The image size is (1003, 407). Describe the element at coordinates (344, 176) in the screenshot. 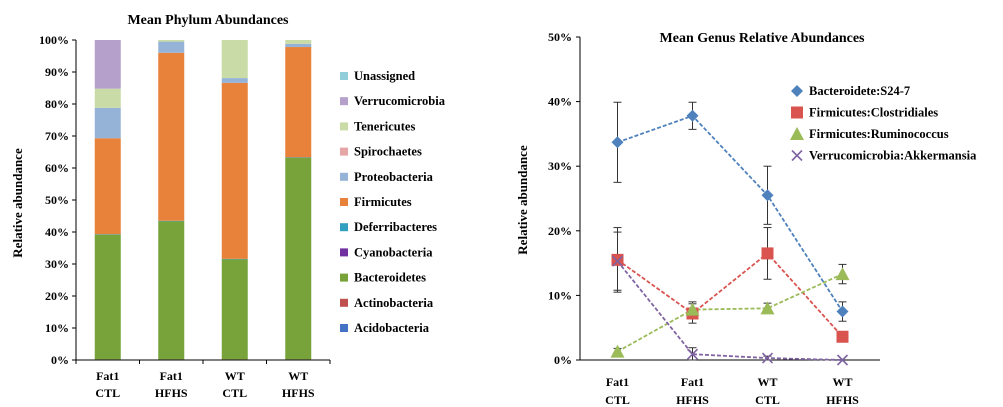

I see `legend-swatch-proteobacteria` at that location.